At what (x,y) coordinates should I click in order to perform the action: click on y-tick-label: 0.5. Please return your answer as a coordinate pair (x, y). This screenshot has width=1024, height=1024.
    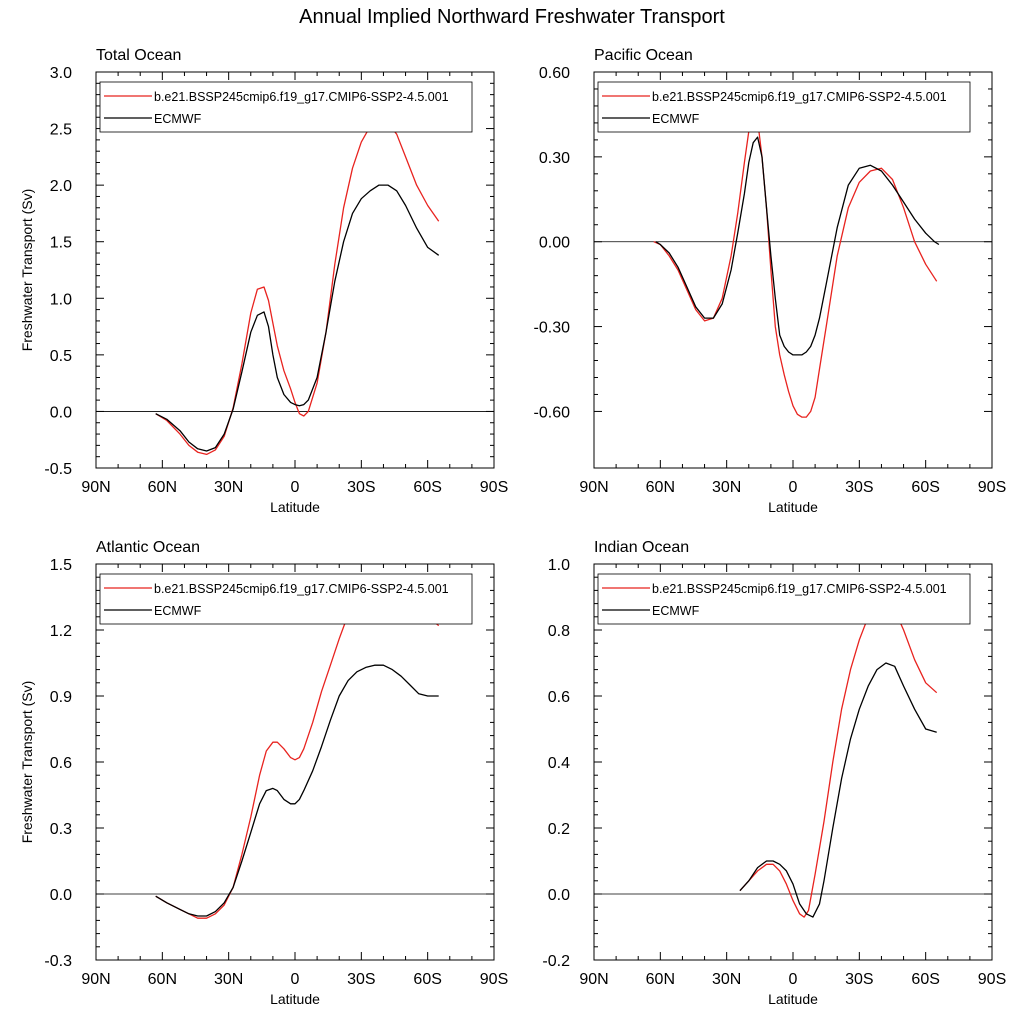
    Looking at the image, I should click on (61, 356).